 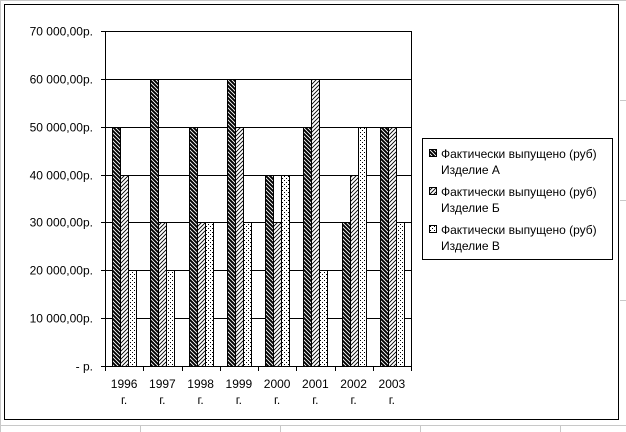 What do you see at coordinates (84, 367) in the screenshot?
I see `y-tick-label: - р.` at bounding box center [84, 367].